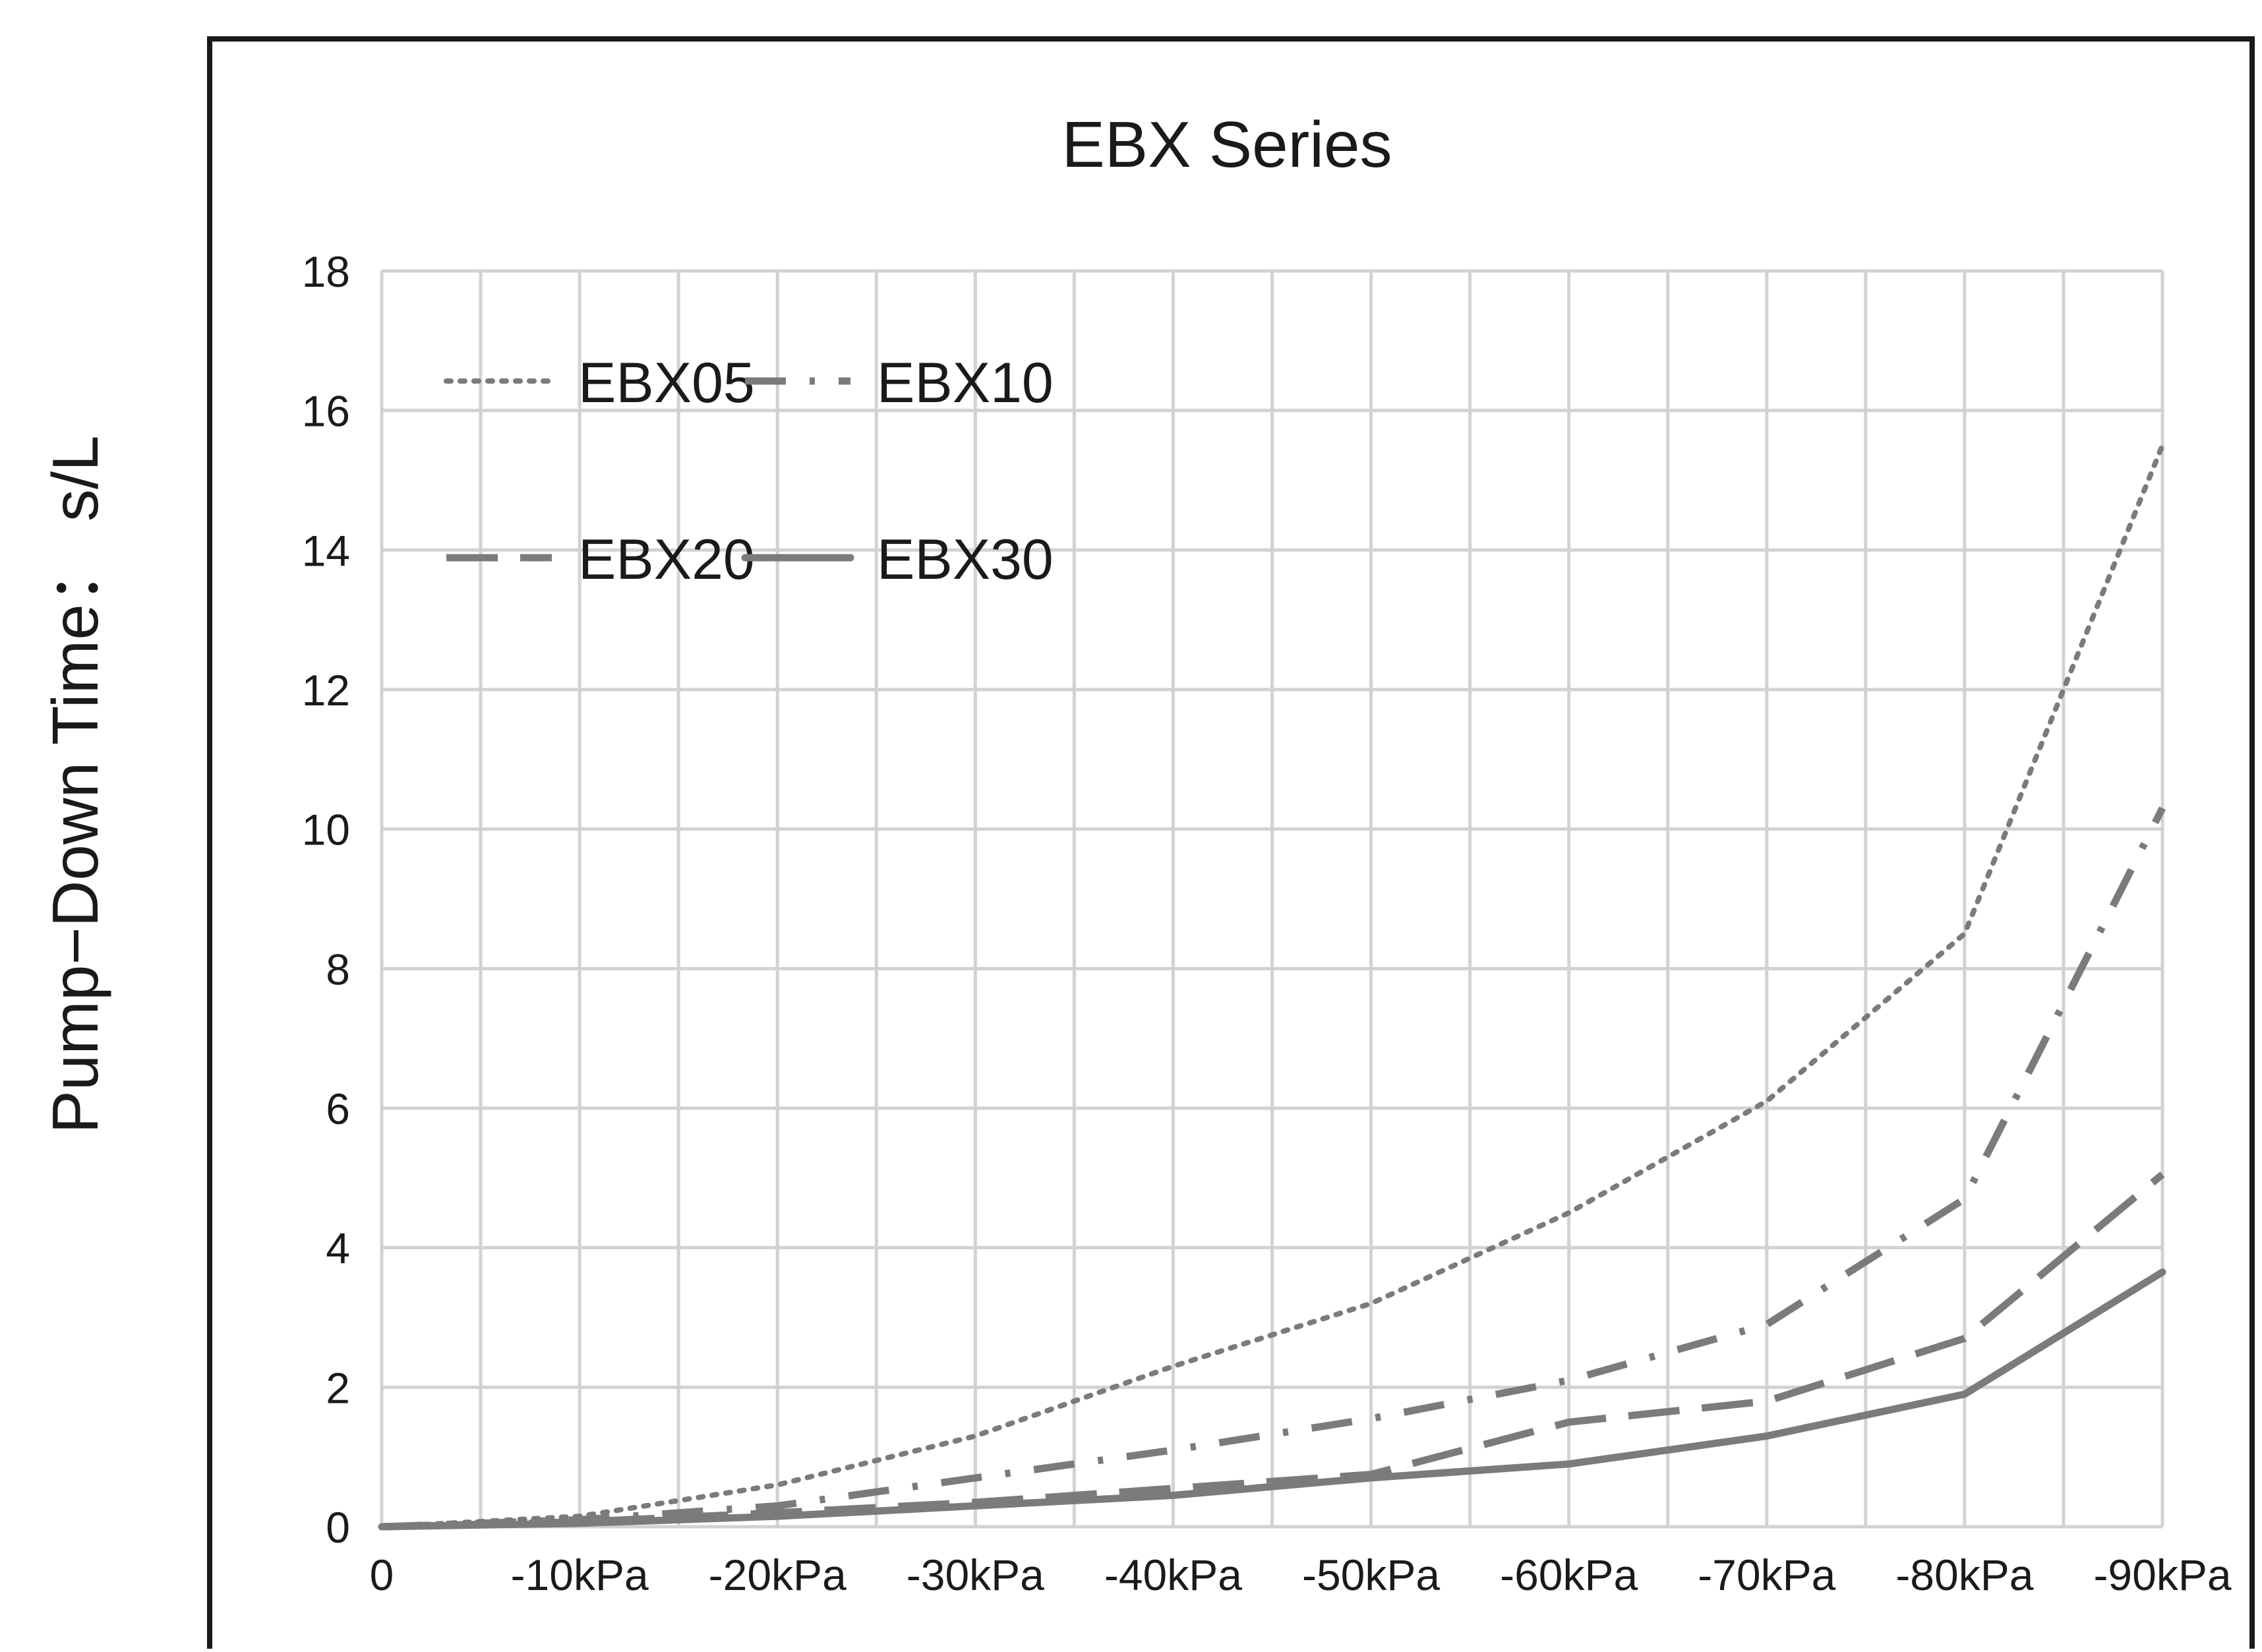  Describe the element at coordinates (326, 830) in the screenshot. I see `y-tick-label: 10` at that location.